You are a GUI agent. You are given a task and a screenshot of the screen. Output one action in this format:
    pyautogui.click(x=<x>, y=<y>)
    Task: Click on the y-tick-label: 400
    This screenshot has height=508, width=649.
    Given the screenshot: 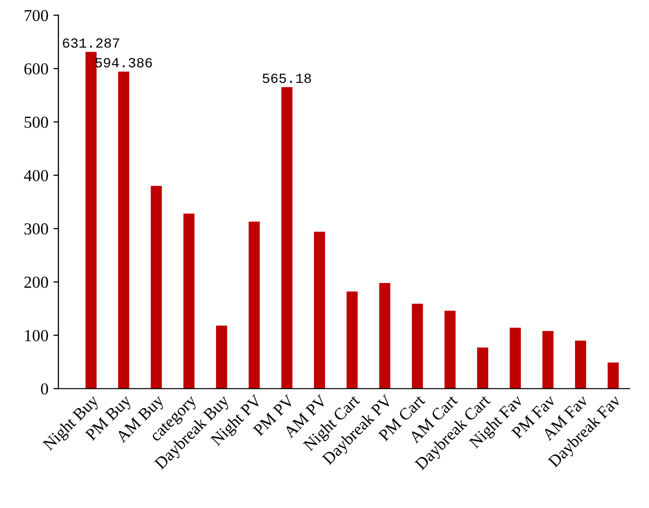 What is the action you would take?
    pyautogui.click(x=36, y=176)
    